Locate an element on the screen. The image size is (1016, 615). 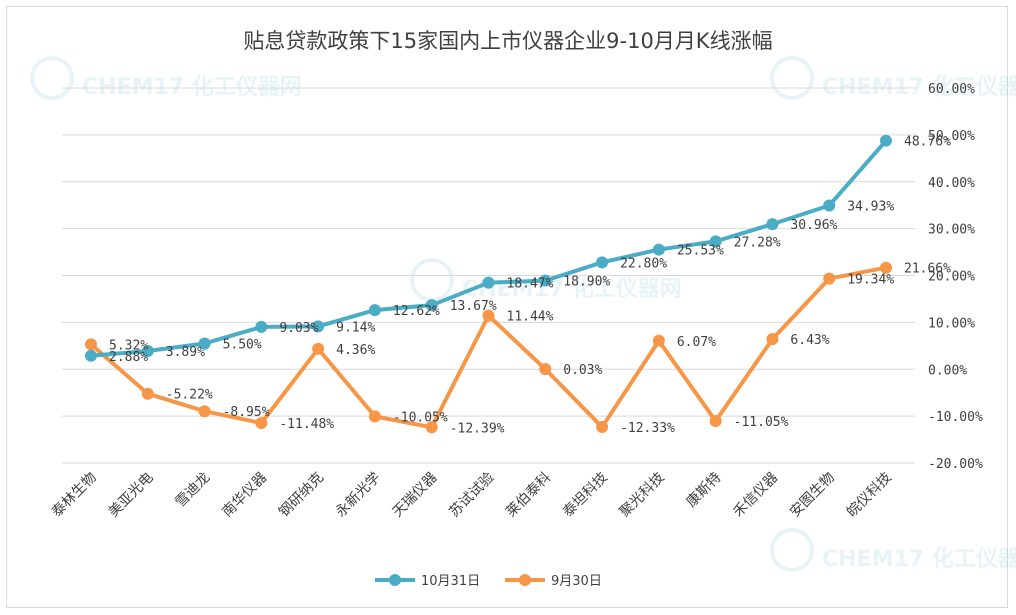
data-label: 13.67% is located at coordinates (473, 306).